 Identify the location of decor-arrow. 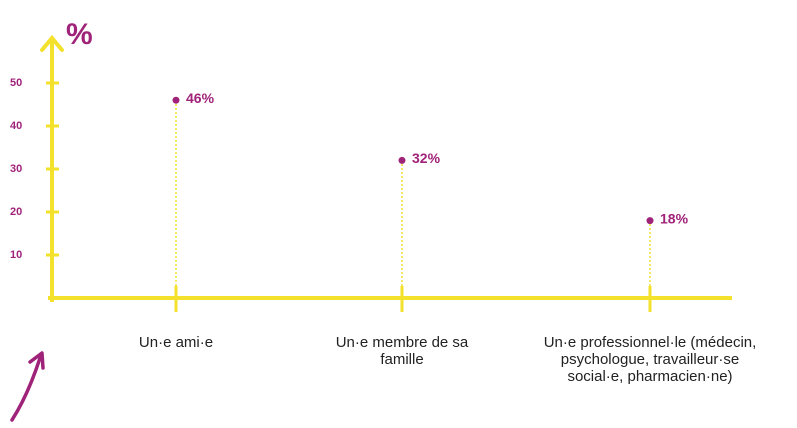
(26, 389).